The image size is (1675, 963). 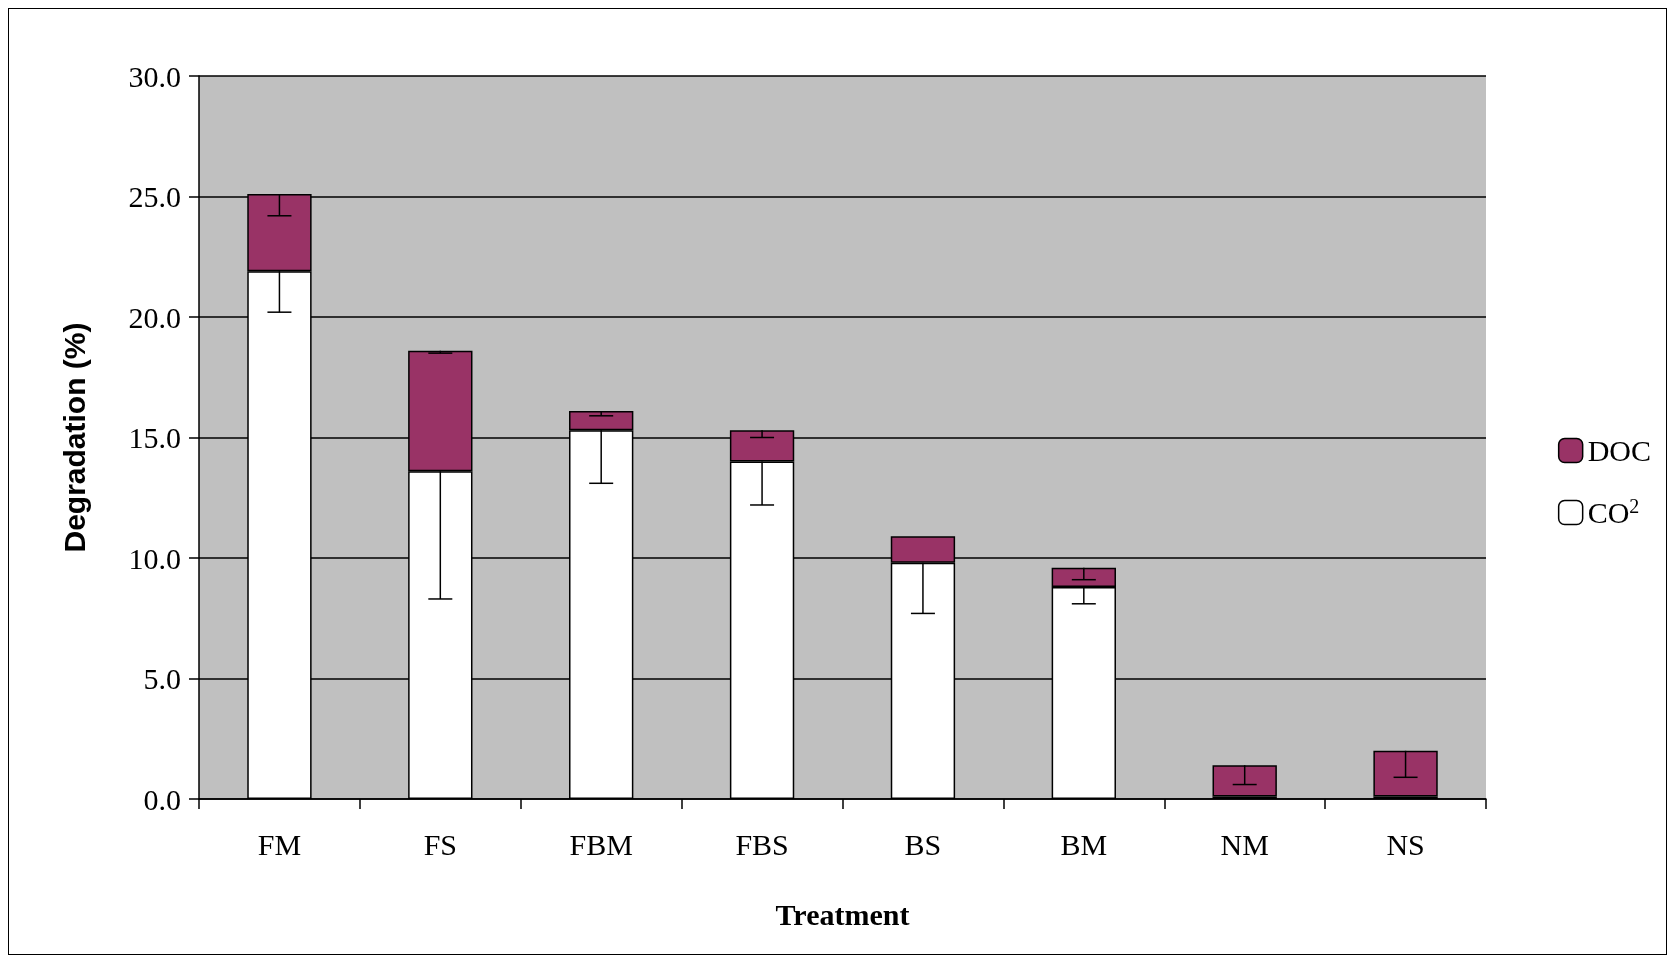 What do you see at coordinates (154, 558) in the screenshot?
I see `y-tick-label: 10.0` at bounding box center [154, 558].